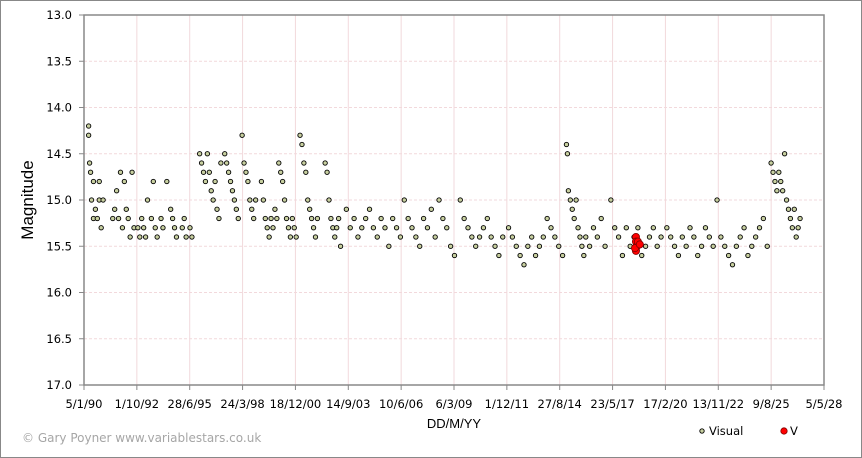 The width and height of the screenshot is (862, 458). I want to click on x-axis-title: DD/M/YY, so click(454, 423).